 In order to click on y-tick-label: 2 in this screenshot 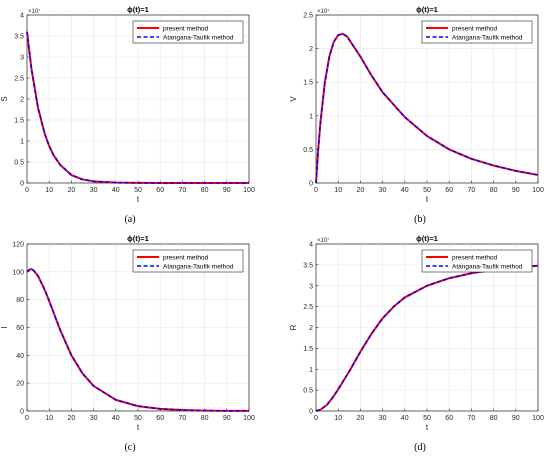, I will do `click(311, 328)`.